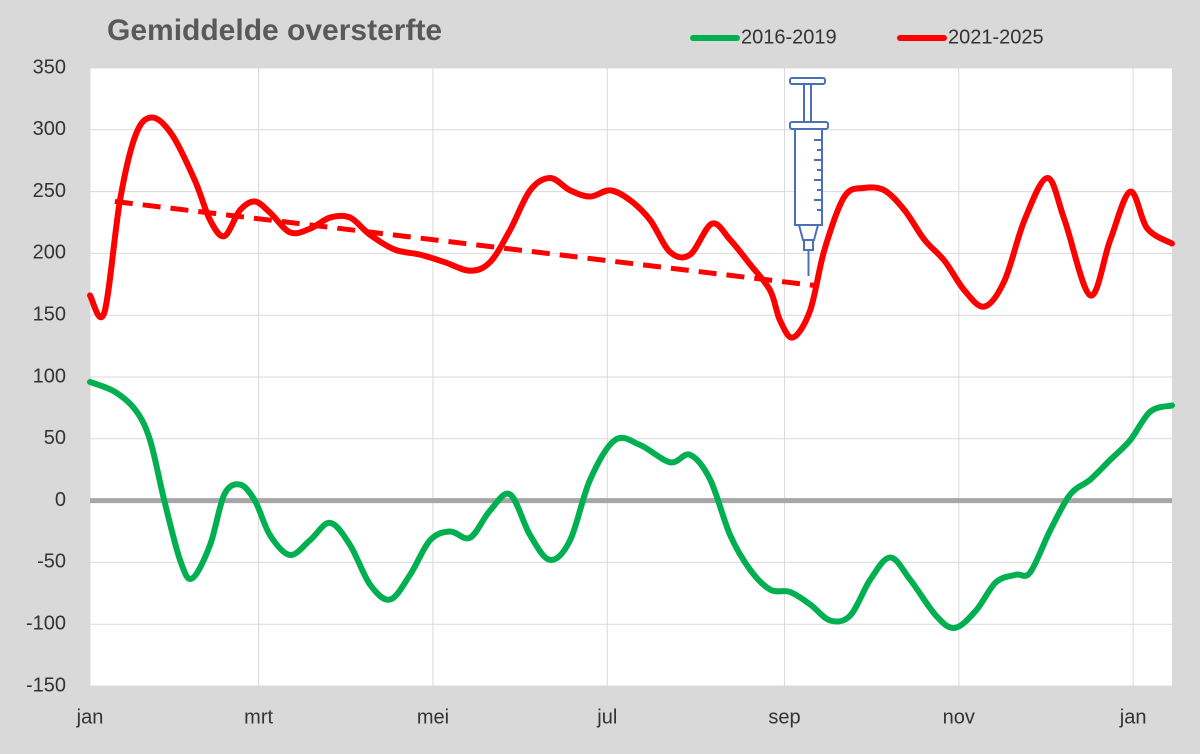 This screenshot has width=1200, height=754. I want to click on y-tick-label: -50, so click(51, 562).